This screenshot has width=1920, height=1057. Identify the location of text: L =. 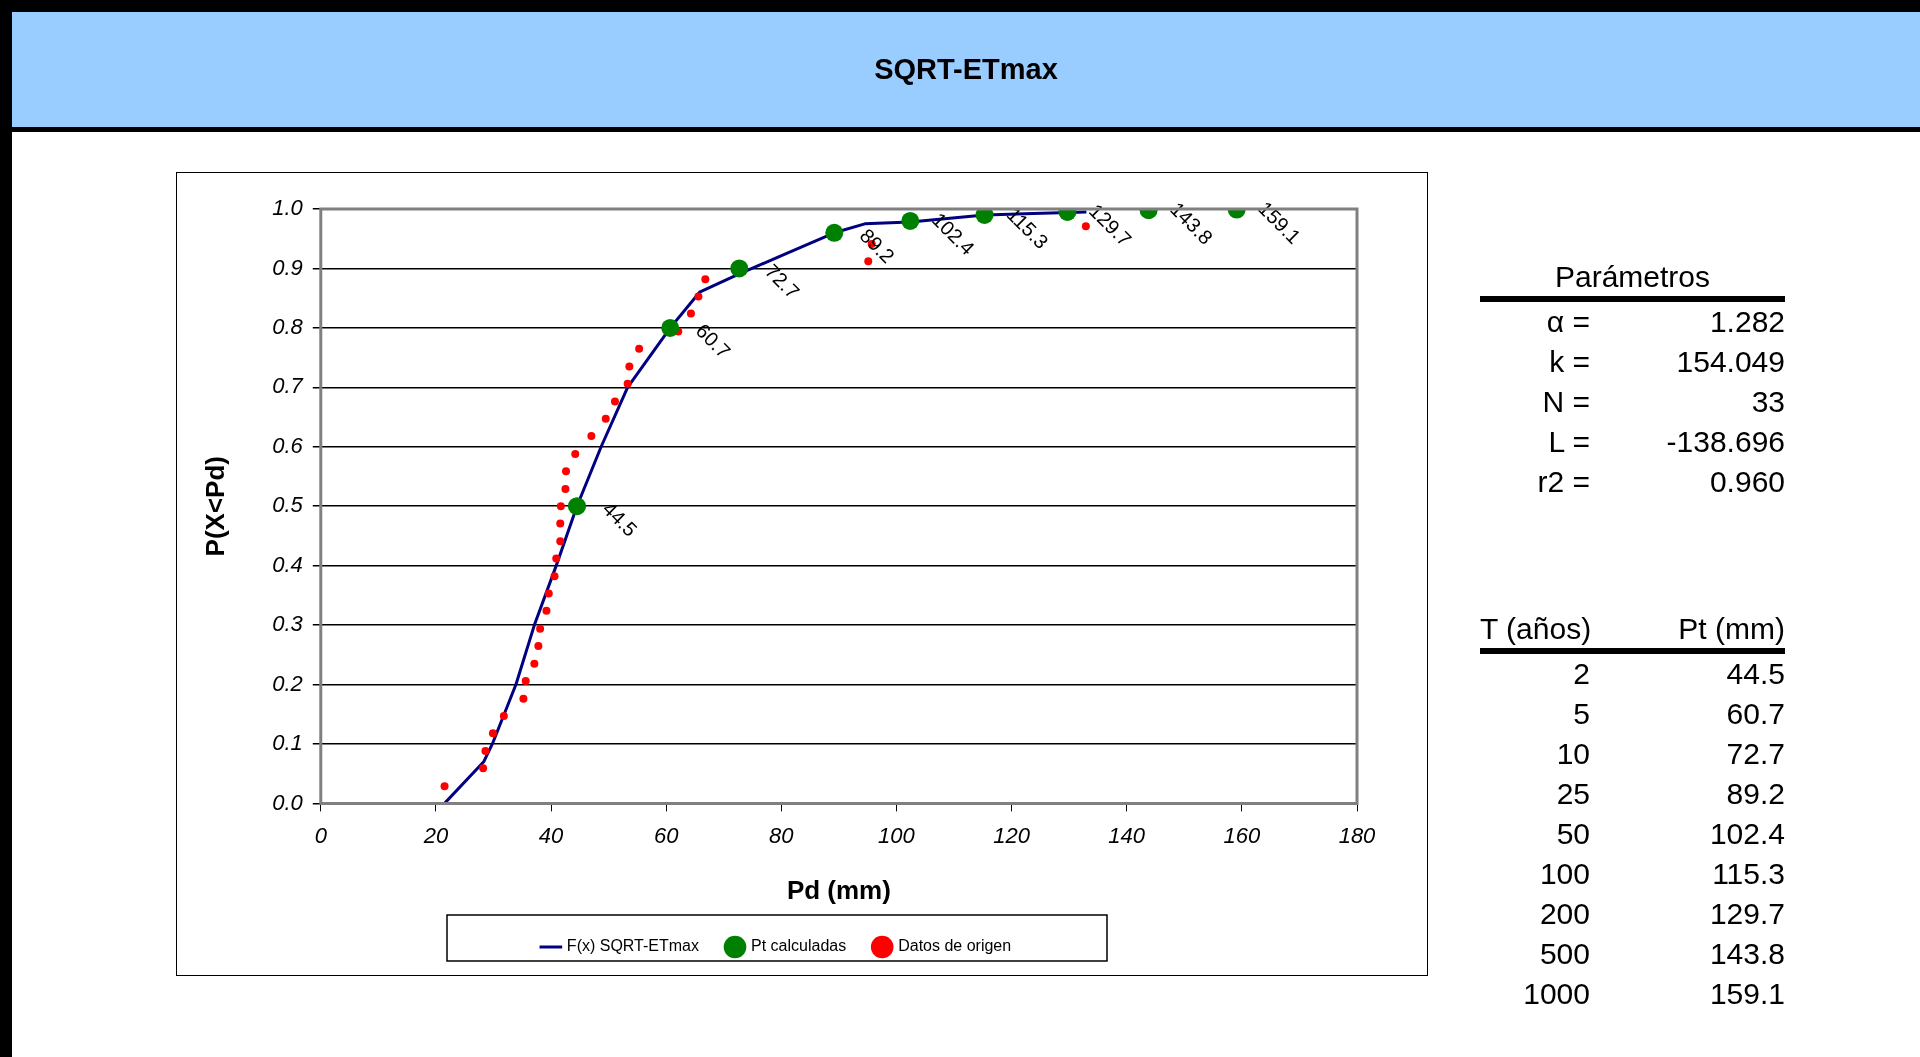
(1568, 442).